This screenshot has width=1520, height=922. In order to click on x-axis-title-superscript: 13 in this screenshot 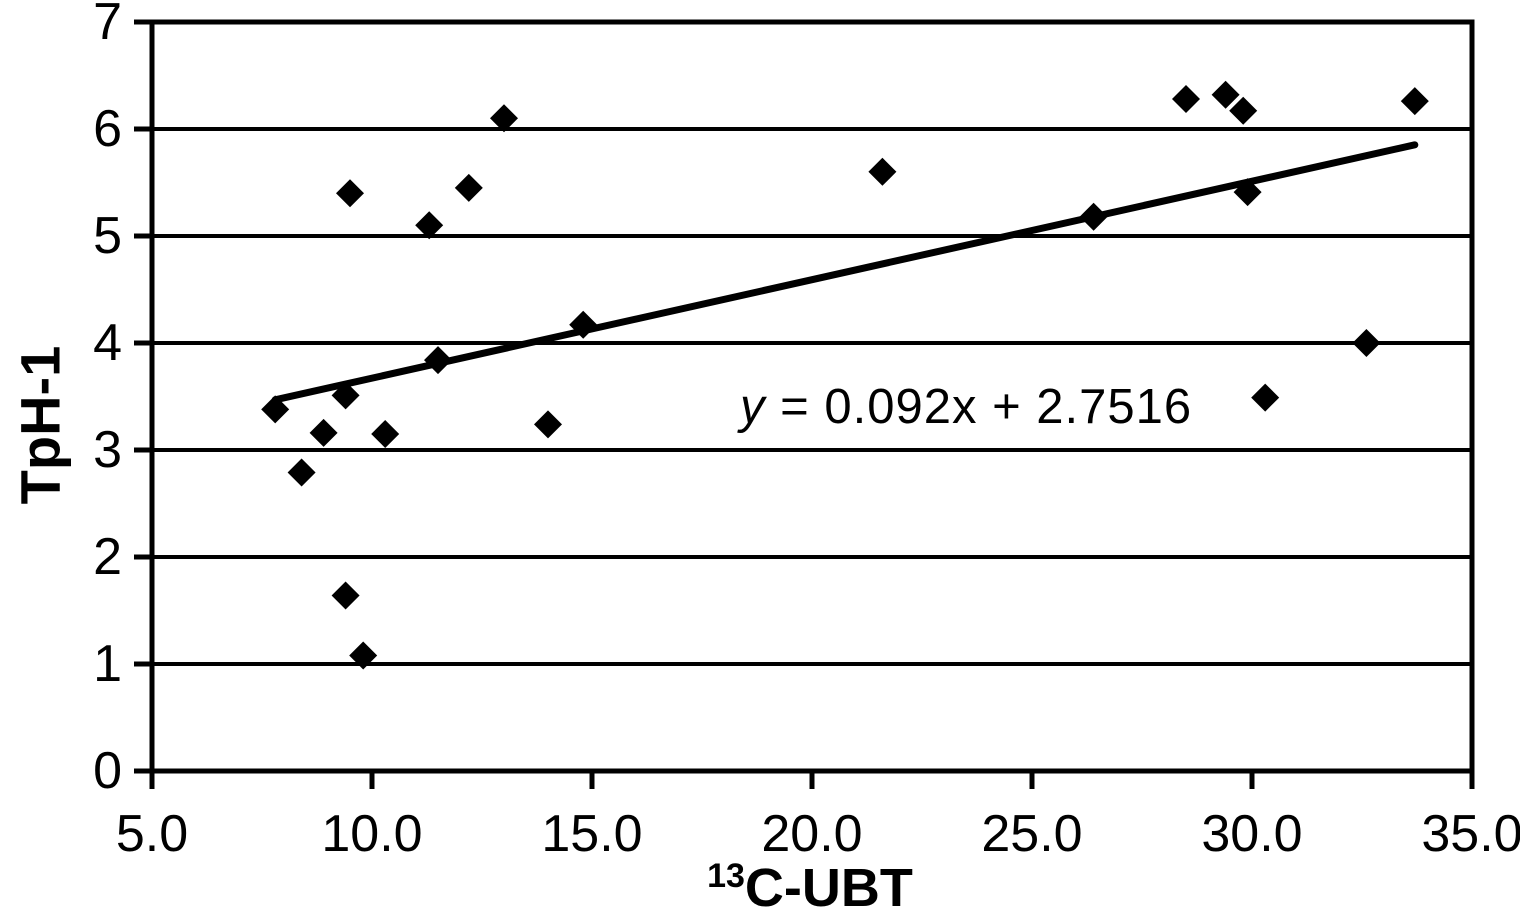, I will do `click(726, 876)`.